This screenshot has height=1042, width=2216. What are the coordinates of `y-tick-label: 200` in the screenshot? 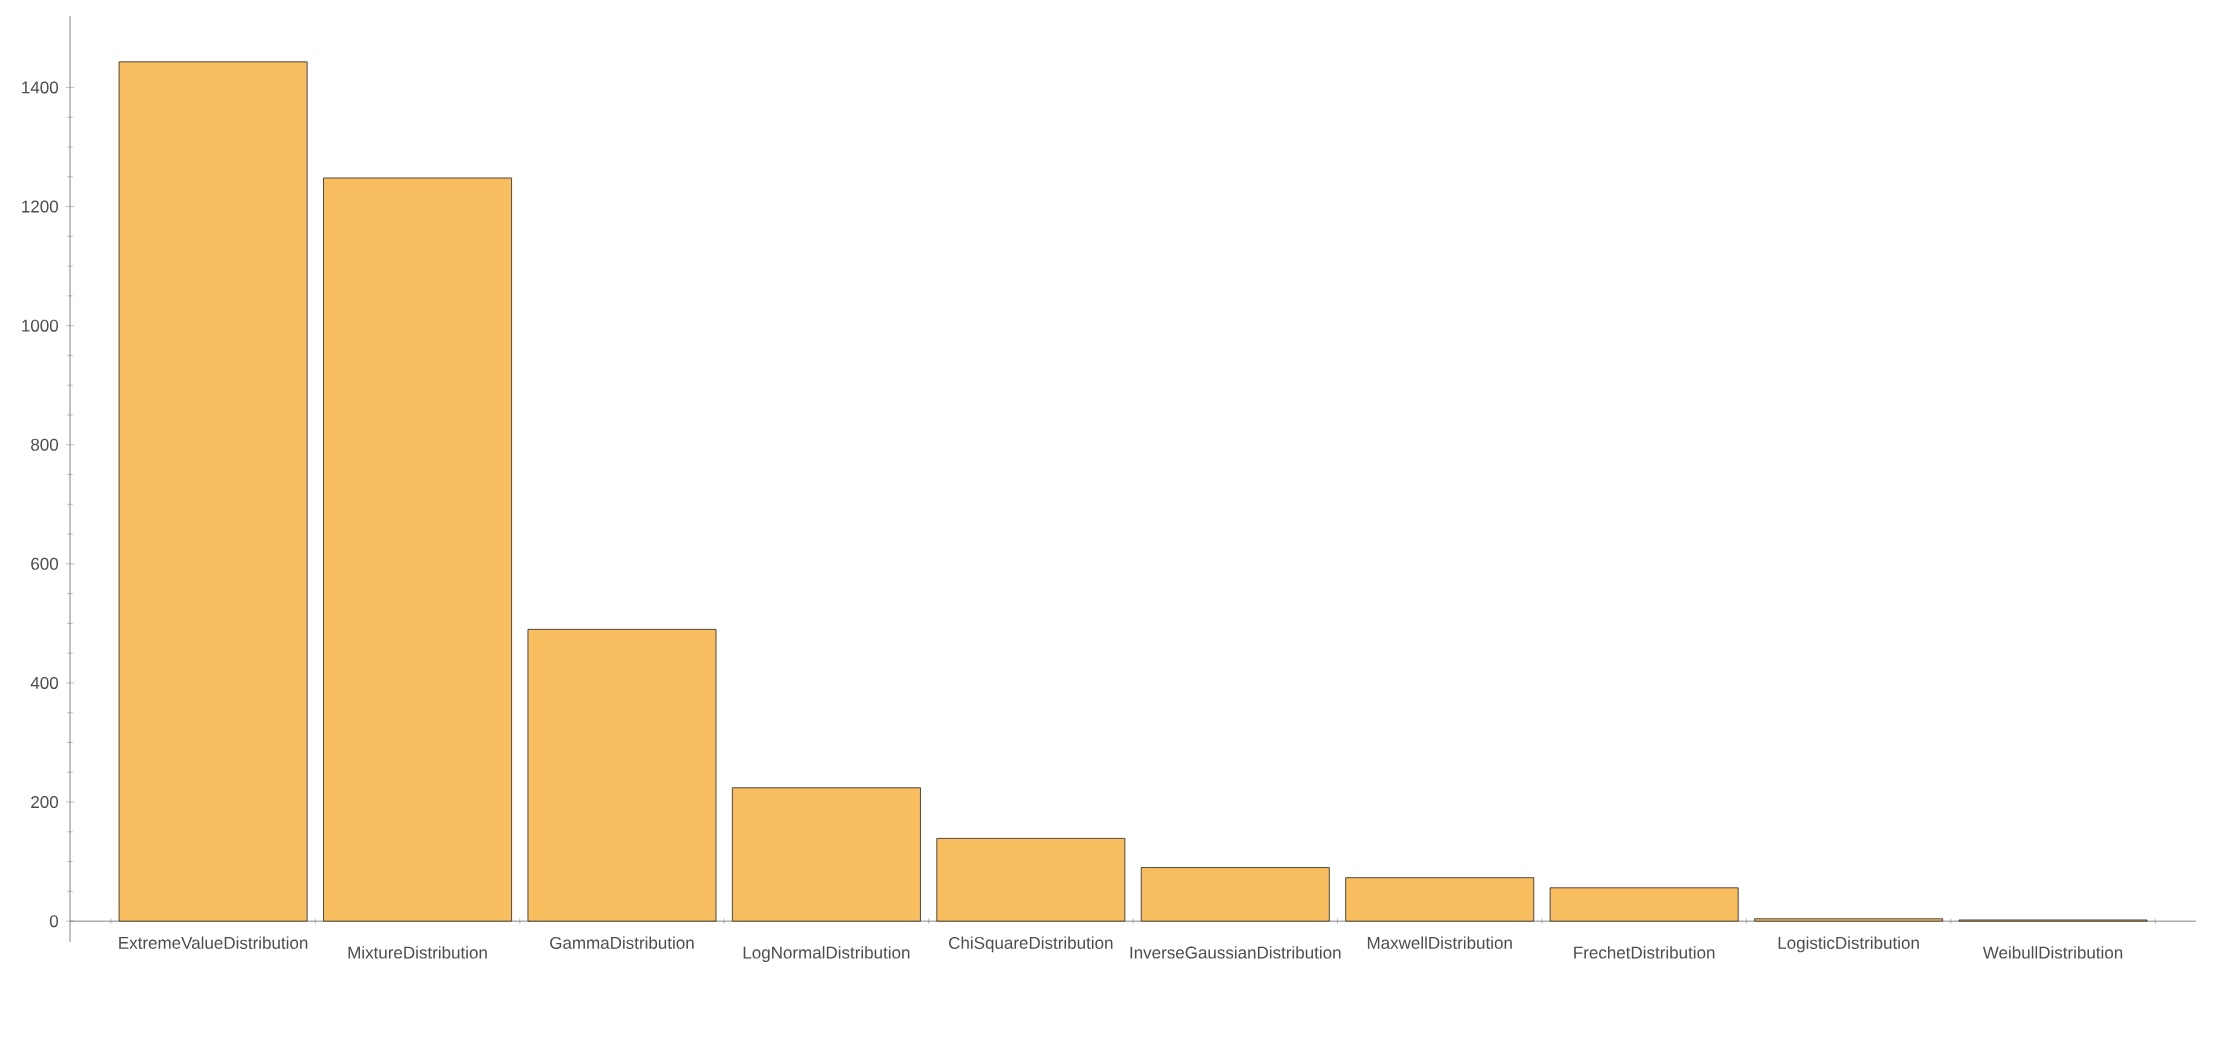 It's located at (45, 802).